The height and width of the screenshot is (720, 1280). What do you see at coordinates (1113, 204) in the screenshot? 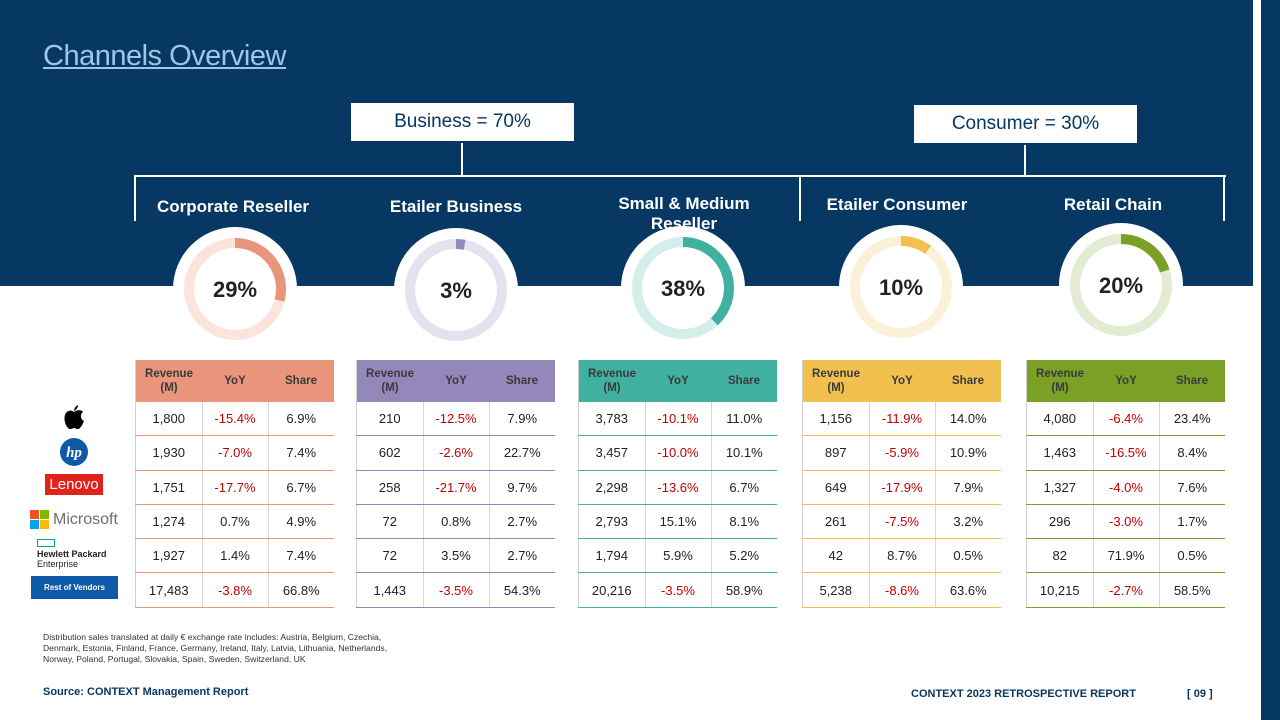
I see `channel-title: Retail Chain` at bounding box center [1113, 204].